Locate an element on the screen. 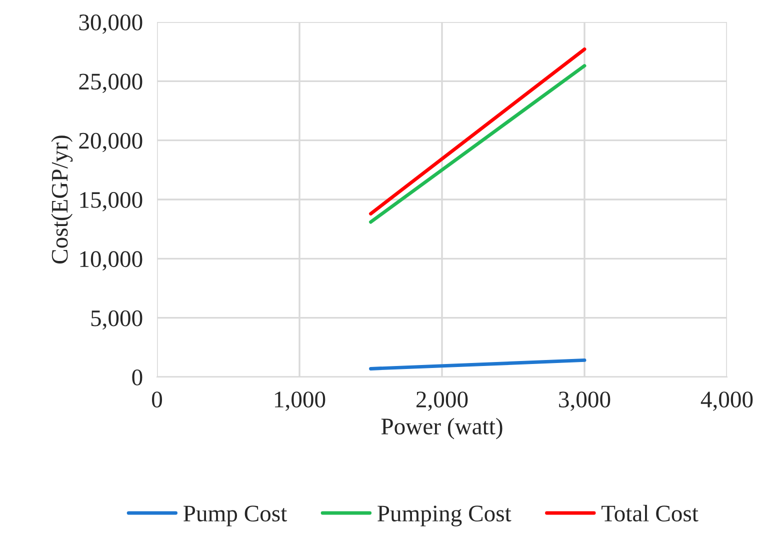 This screenshot has height=540, width=759. y-tick-label: 25,000 is located at coordinates (110, 83).